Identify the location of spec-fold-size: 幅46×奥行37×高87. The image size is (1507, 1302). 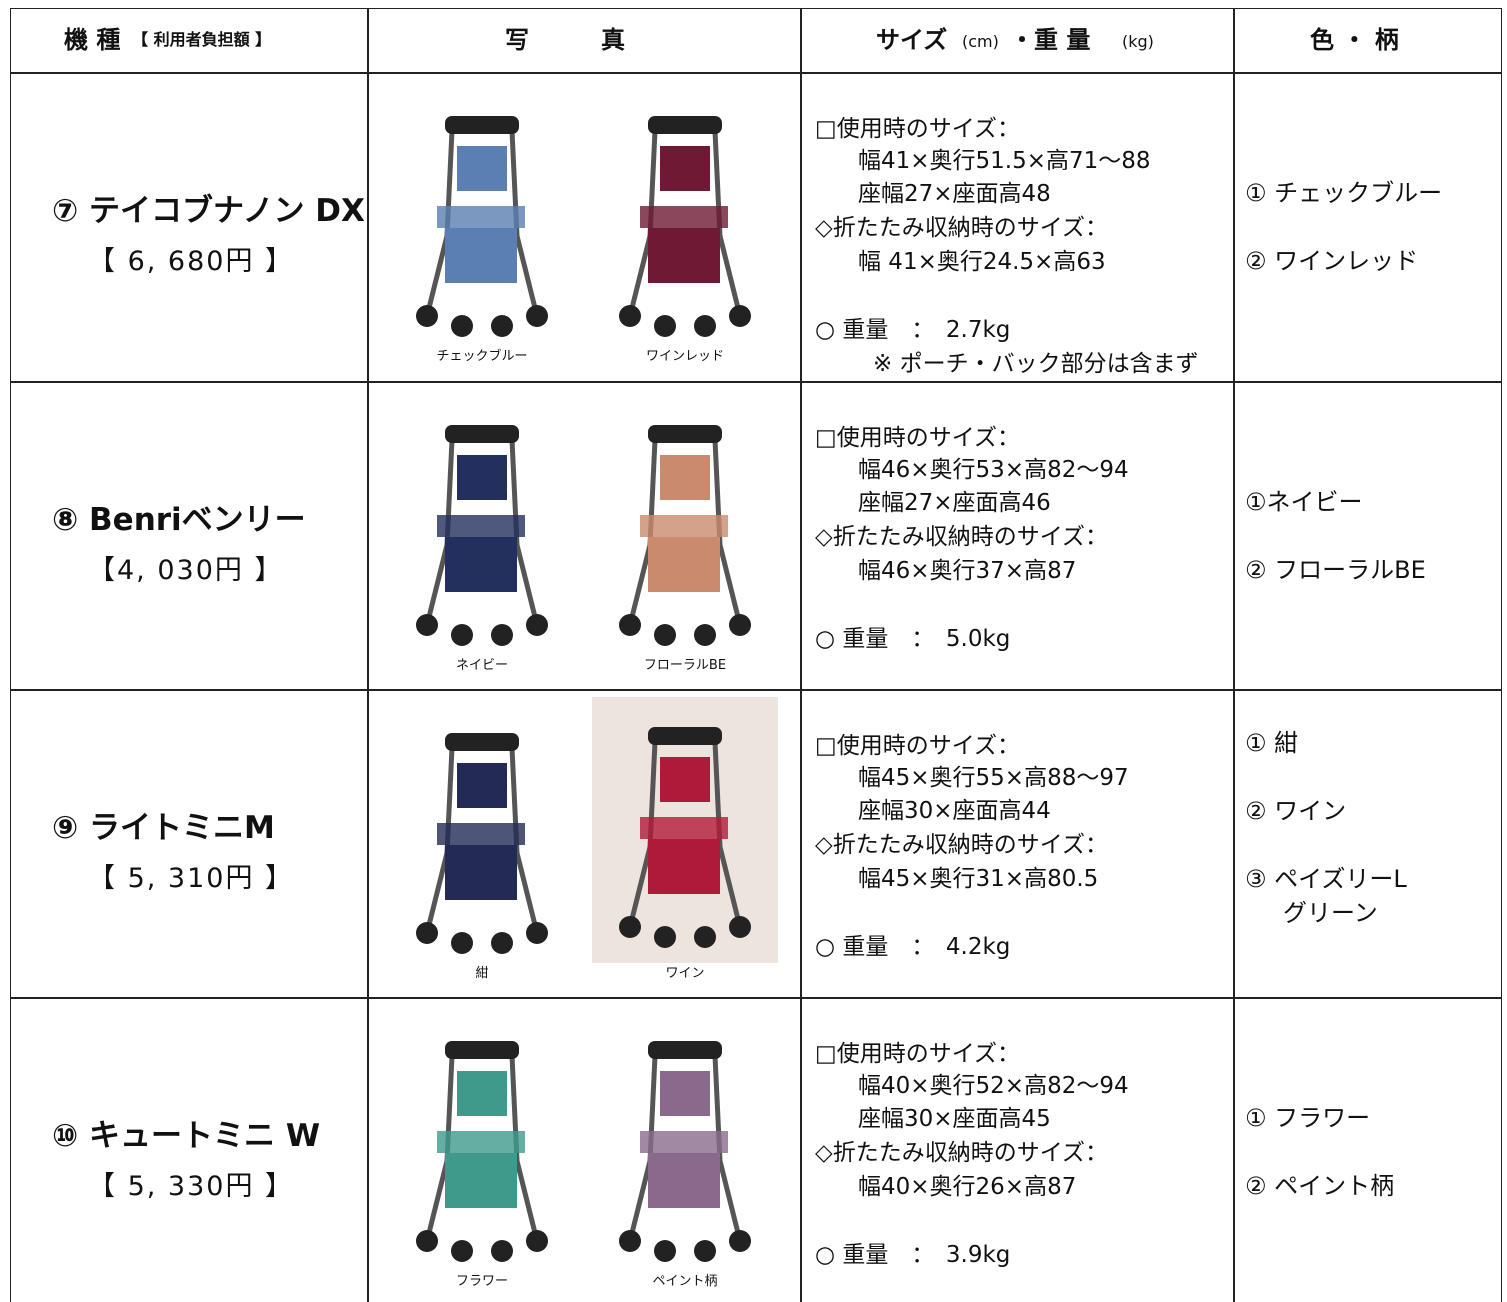
(967, 571).